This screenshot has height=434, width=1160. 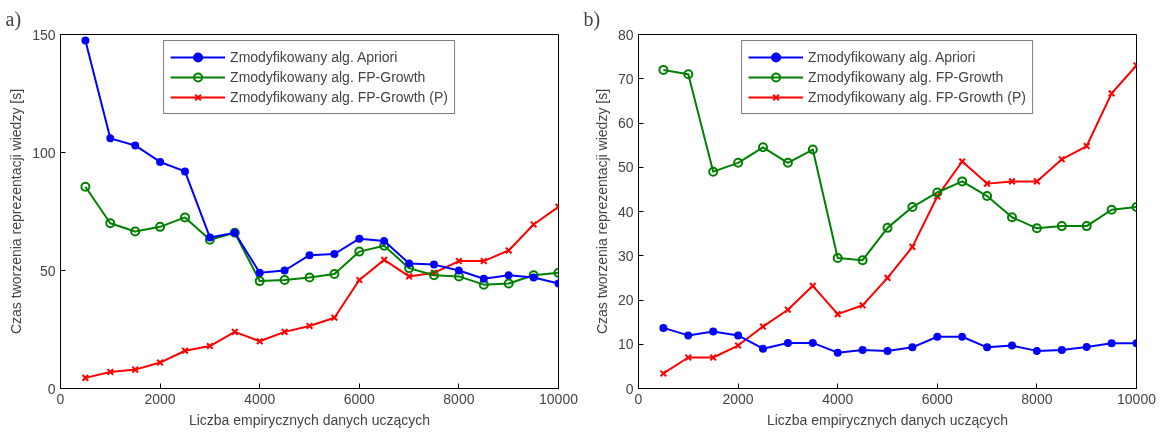 I want to click on y-tick-label: 80, so click(x=625, y=34).